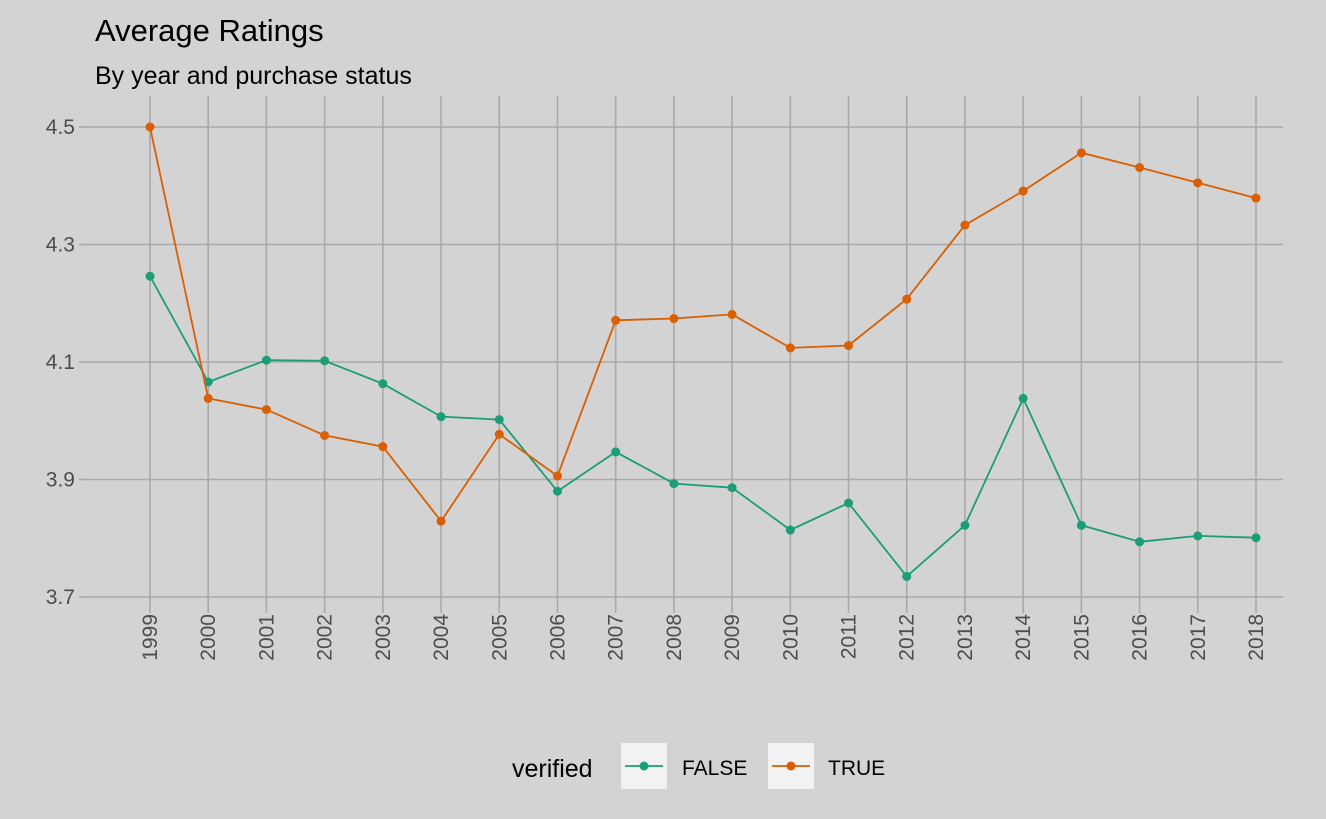 The height and width of the screenshot is (819, 1326). What do you see at coordinates (266, 637) in the screenshot?
I see `x-tick-label: 2001` at bounding box center [266, 637].